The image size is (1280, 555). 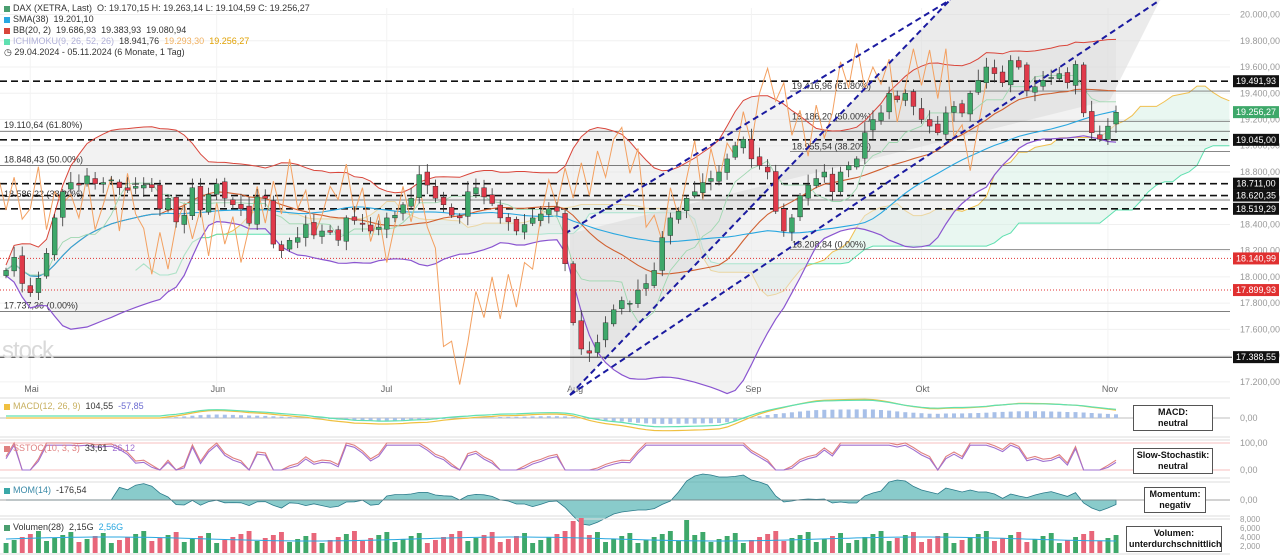 I want to click on mom-swatch, so click(x=7, y=490).